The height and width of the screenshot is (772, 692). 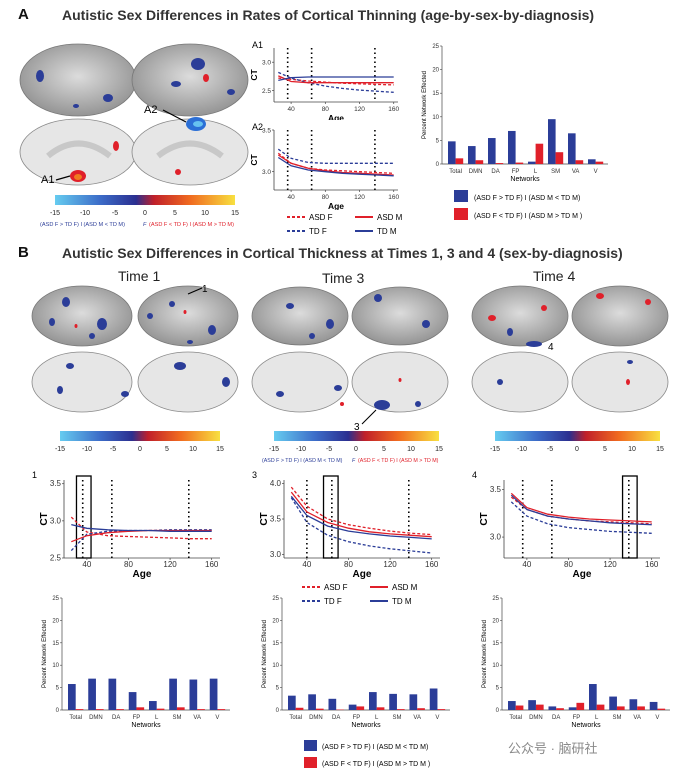 What do you see at coordinates (657, 718) in the screenshot?
I see `x-tick-label: V` at bounding box center [657, 718].